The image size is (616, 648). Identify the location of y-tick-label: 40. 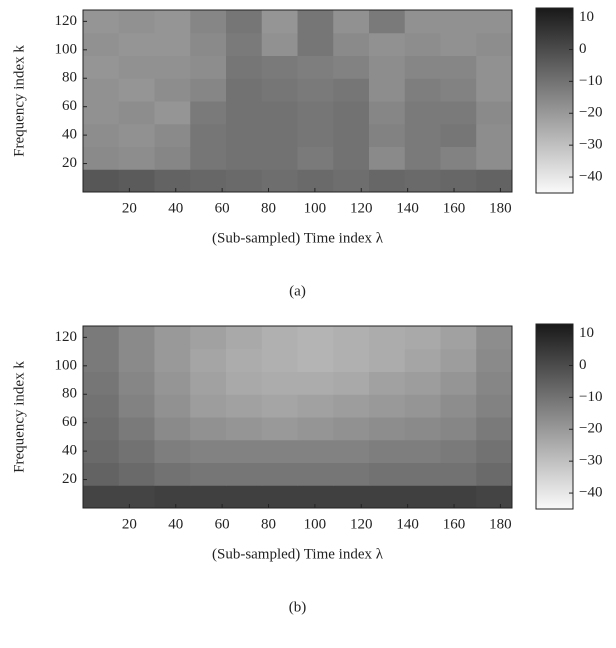
(69, 451).